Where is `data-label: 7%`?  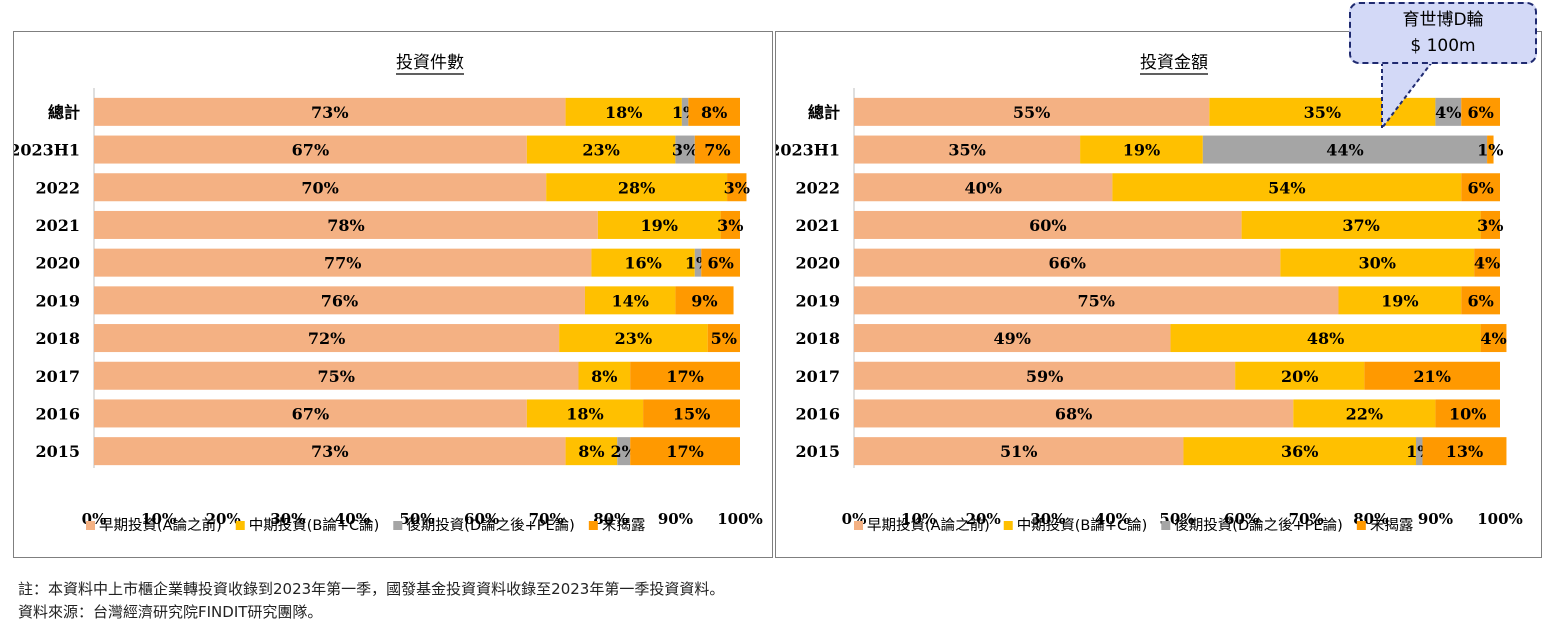
data-label: 7% is located at coordinates (717, 150).